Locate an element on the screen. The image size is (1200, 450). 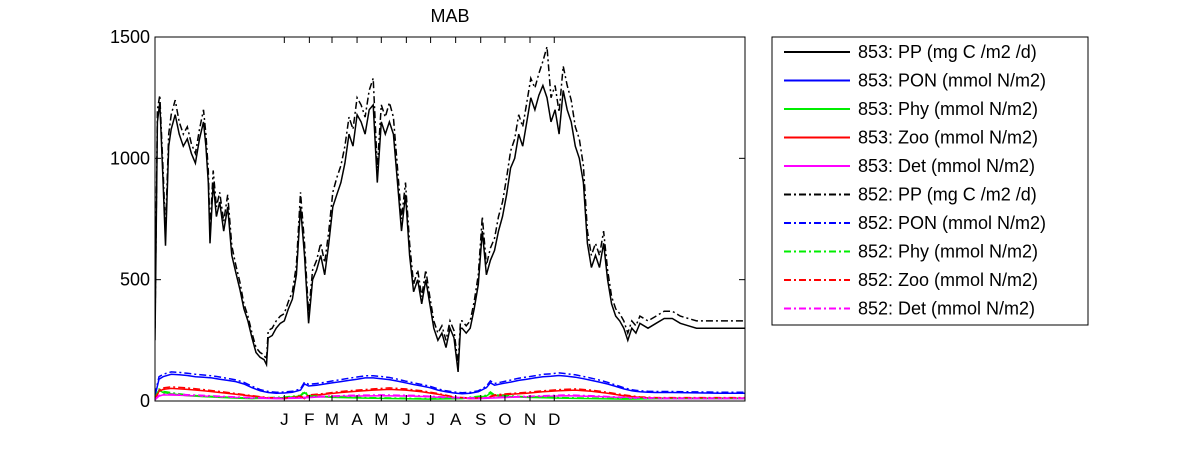
y-tick-label: 1000 is located at coordinates (130, 158).